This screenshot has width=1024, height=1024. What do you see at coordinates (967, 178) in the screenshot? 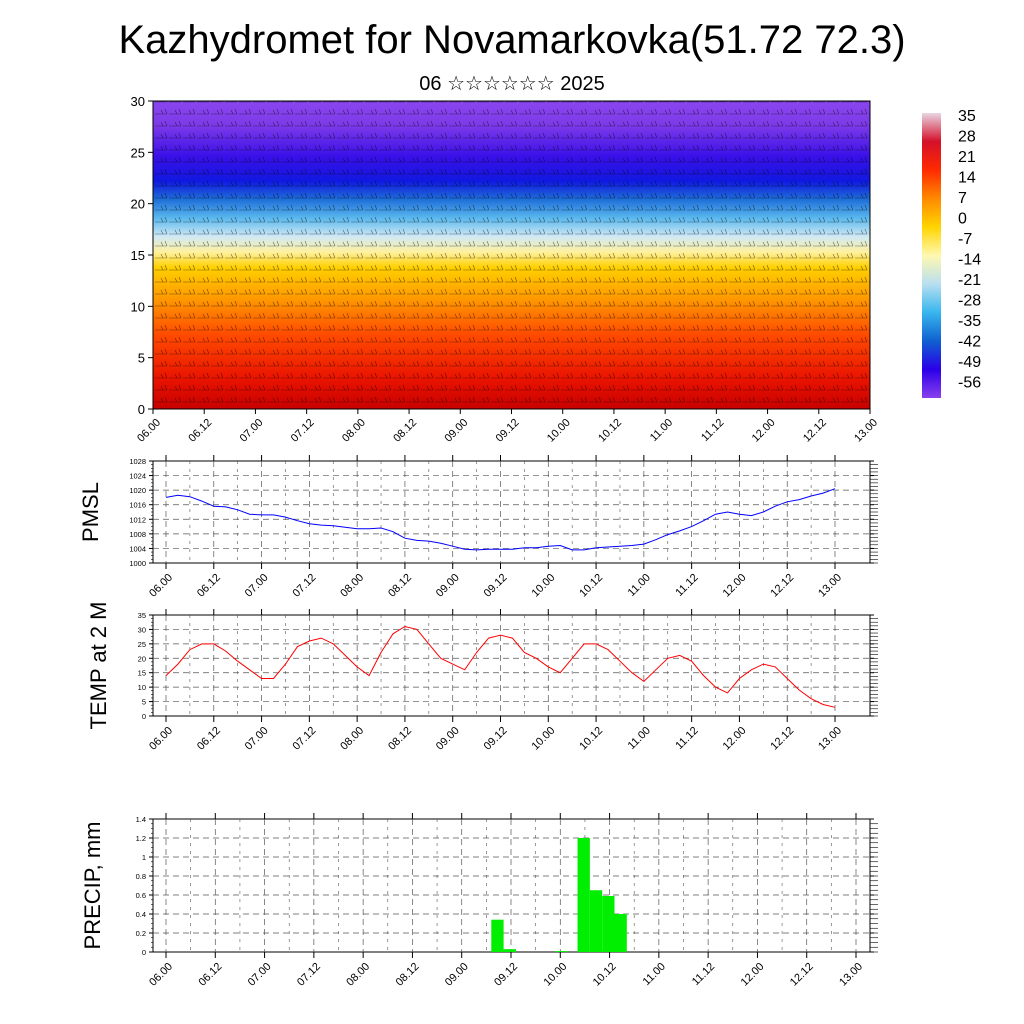
I see `colorbar-label: 14` at bounding box center [967, 178].